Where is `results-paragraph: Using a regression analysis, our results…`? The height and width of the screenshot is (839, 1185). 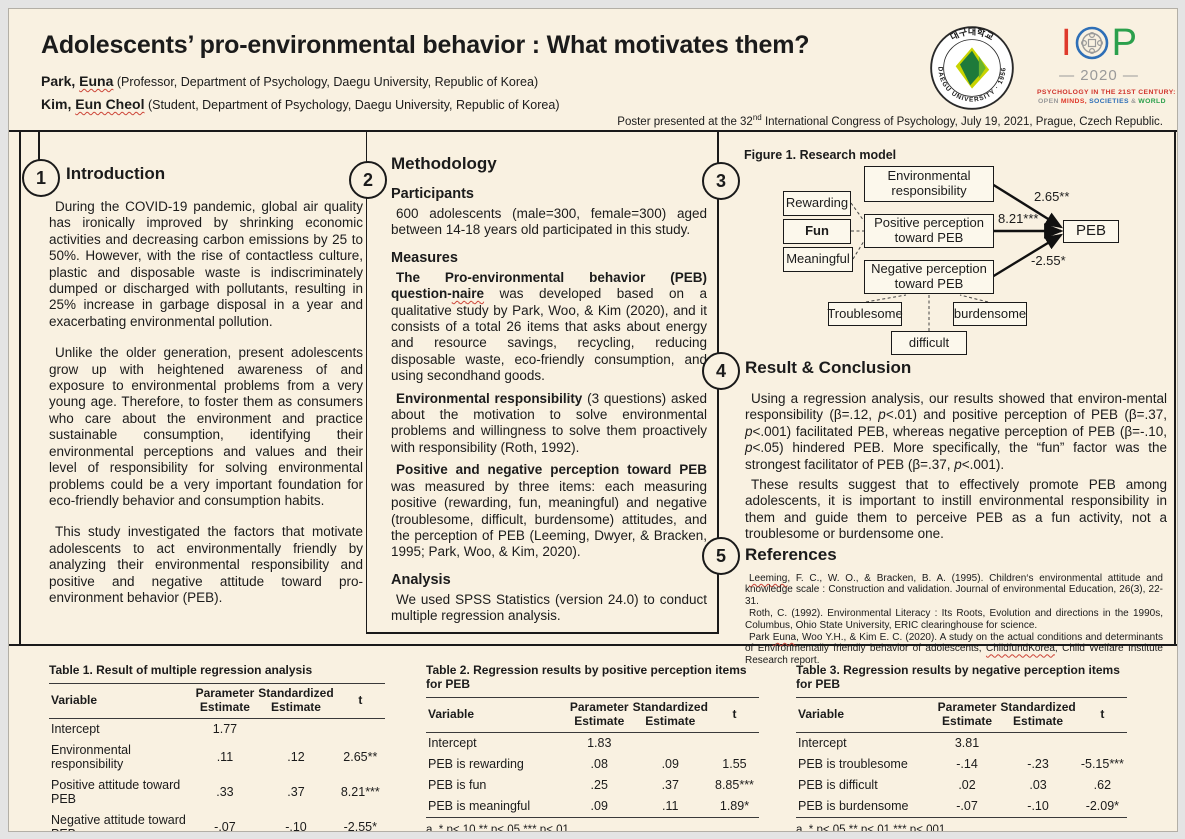 results-paragraph: Using a regression analysis, our results… is located at coordinates (956, 431).